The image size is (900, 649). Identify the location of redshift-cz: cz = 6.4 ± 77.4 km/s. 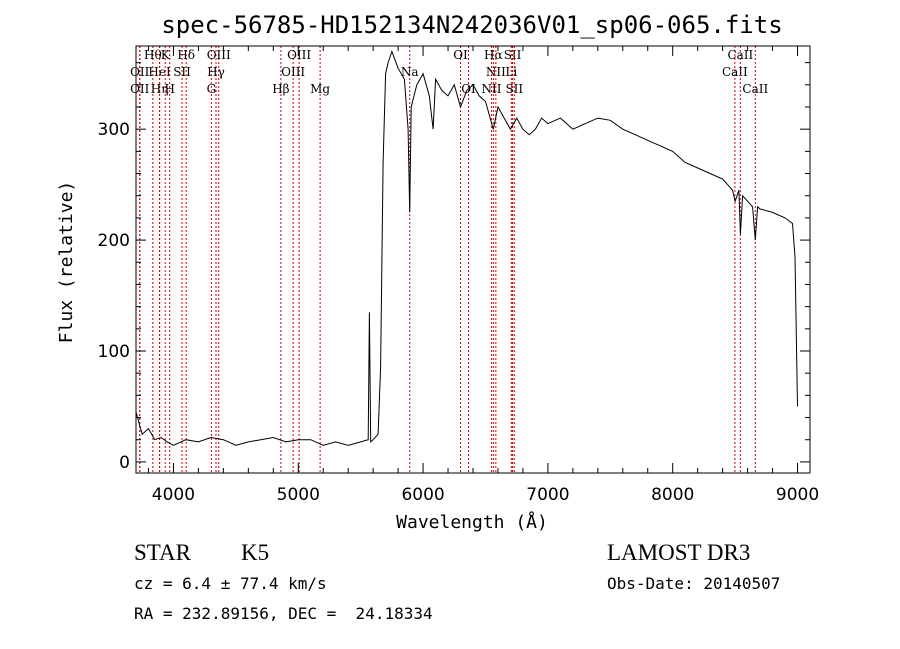
(230, 583).